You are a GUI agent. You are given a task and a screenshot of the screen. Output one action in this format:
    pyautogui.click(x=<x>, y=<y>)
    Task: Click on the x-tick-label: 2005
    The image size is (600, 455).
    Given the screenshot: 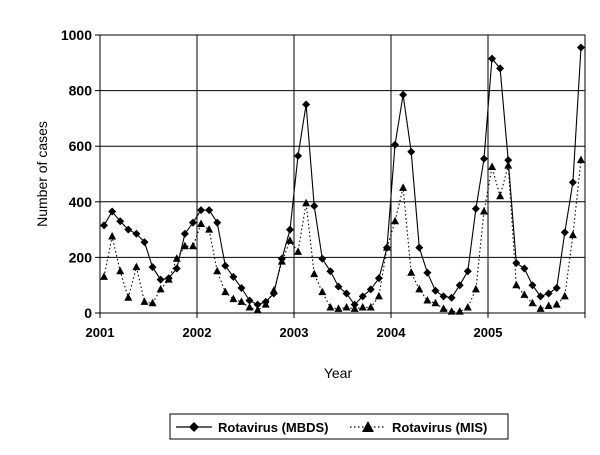 What is the action you would take?
    pyautogui.click(x=488, y=332)
    